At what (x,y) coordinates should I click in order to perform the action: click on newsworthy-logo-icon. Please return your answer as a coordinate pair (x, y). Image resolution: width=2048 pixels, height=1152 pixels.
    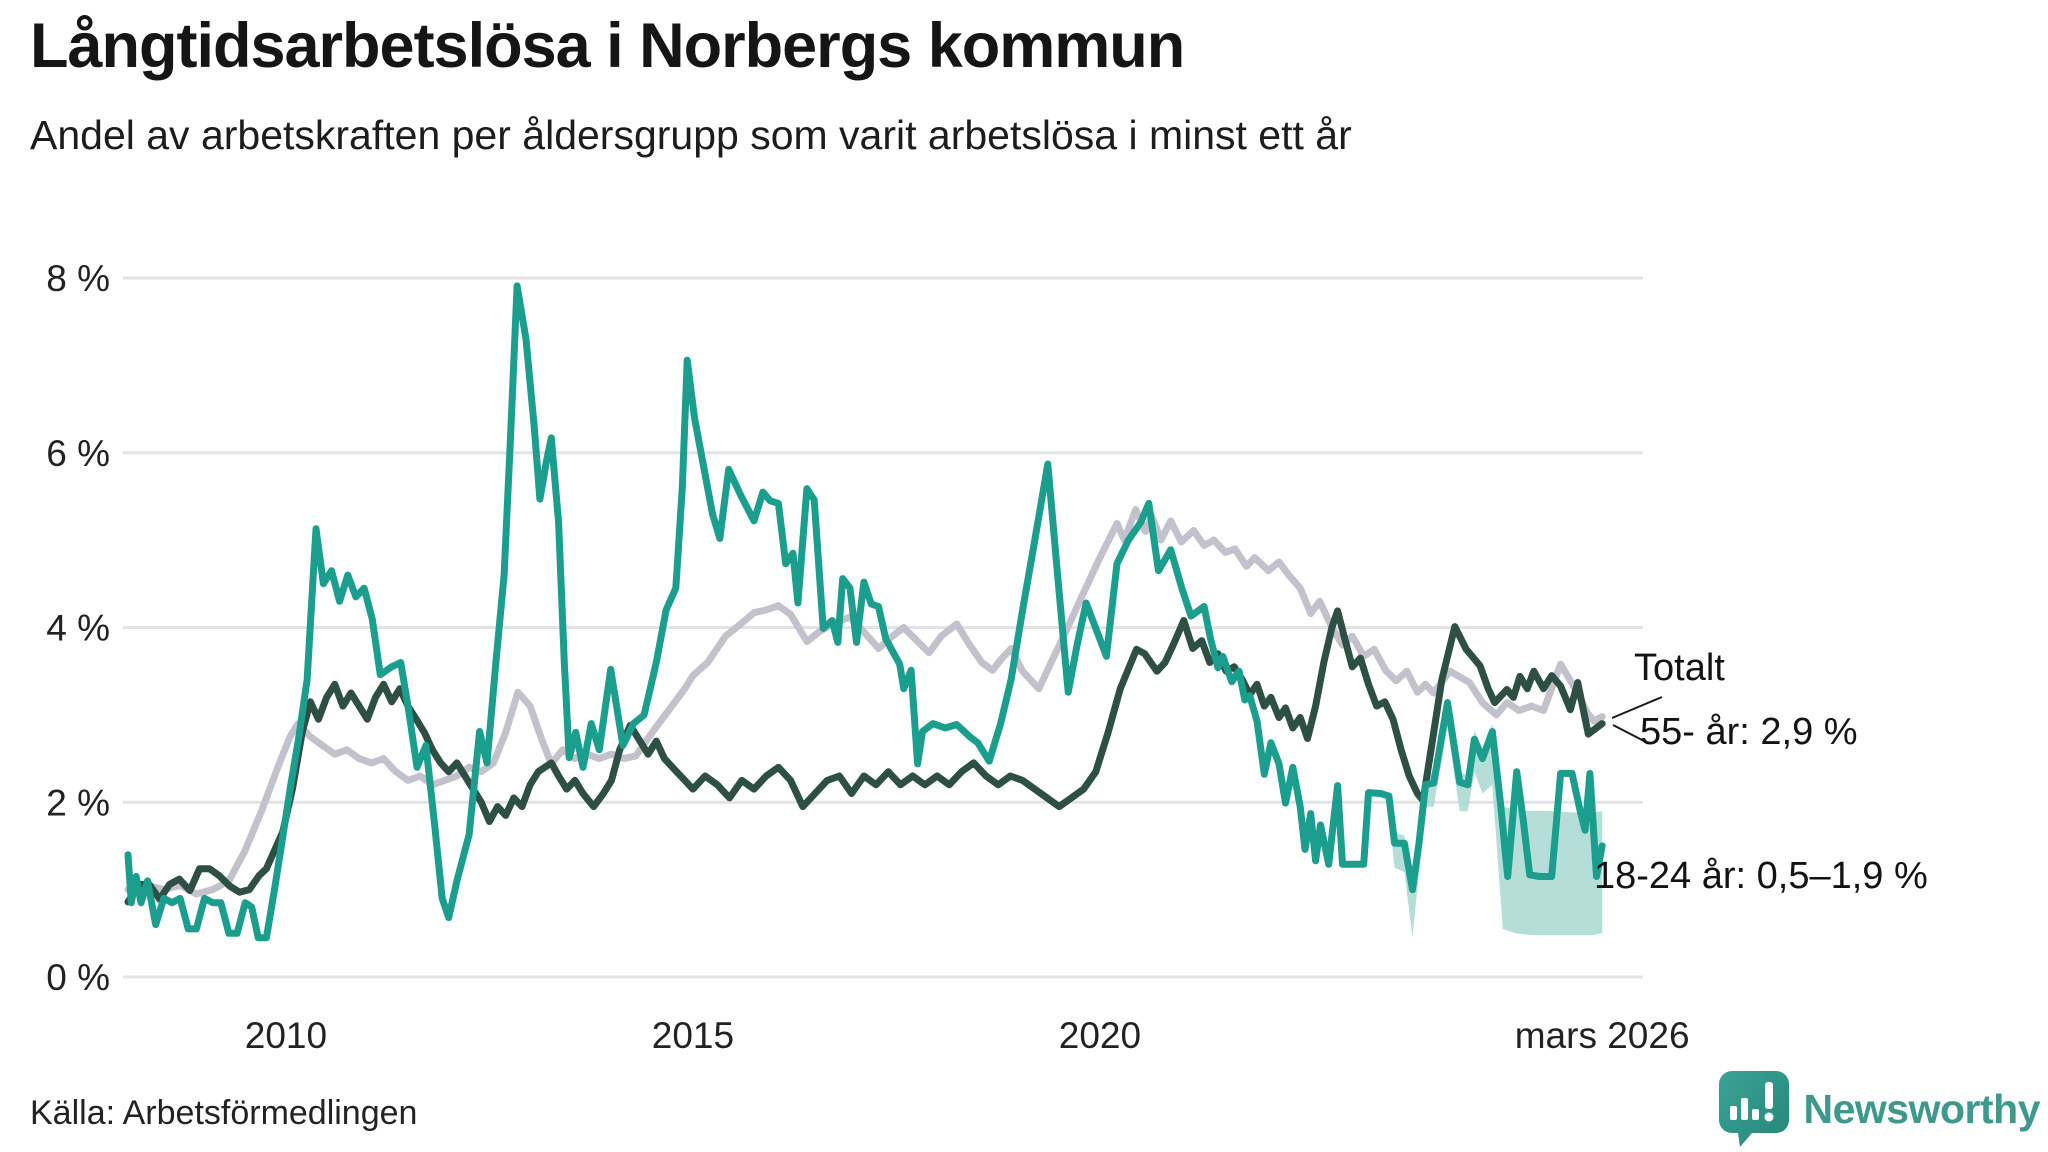
    Looking at the image, I should click on (1753, 1109).